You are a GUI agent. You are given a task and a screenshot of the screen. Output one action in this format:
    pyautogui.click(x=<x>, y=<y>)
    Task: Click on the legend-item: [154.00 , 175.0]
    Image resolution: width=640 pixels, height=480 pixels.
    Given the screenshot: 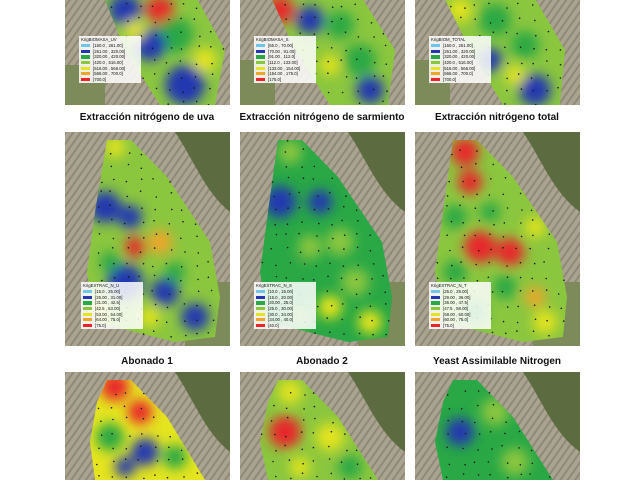 What is the action you would take?
    pyautogui.click(x=283, y=74)
    